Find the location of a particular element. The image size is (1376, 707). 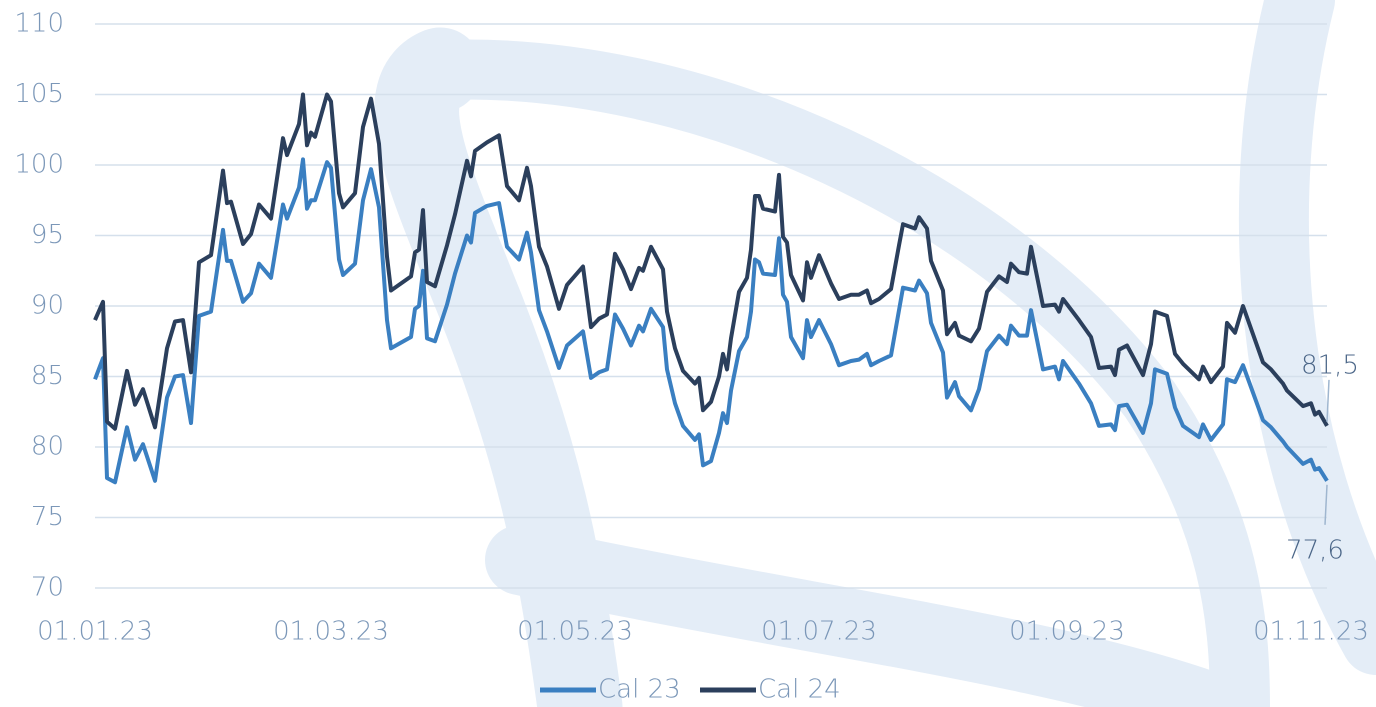

y-tick-label: 100 is located at coordinates (39, 165).